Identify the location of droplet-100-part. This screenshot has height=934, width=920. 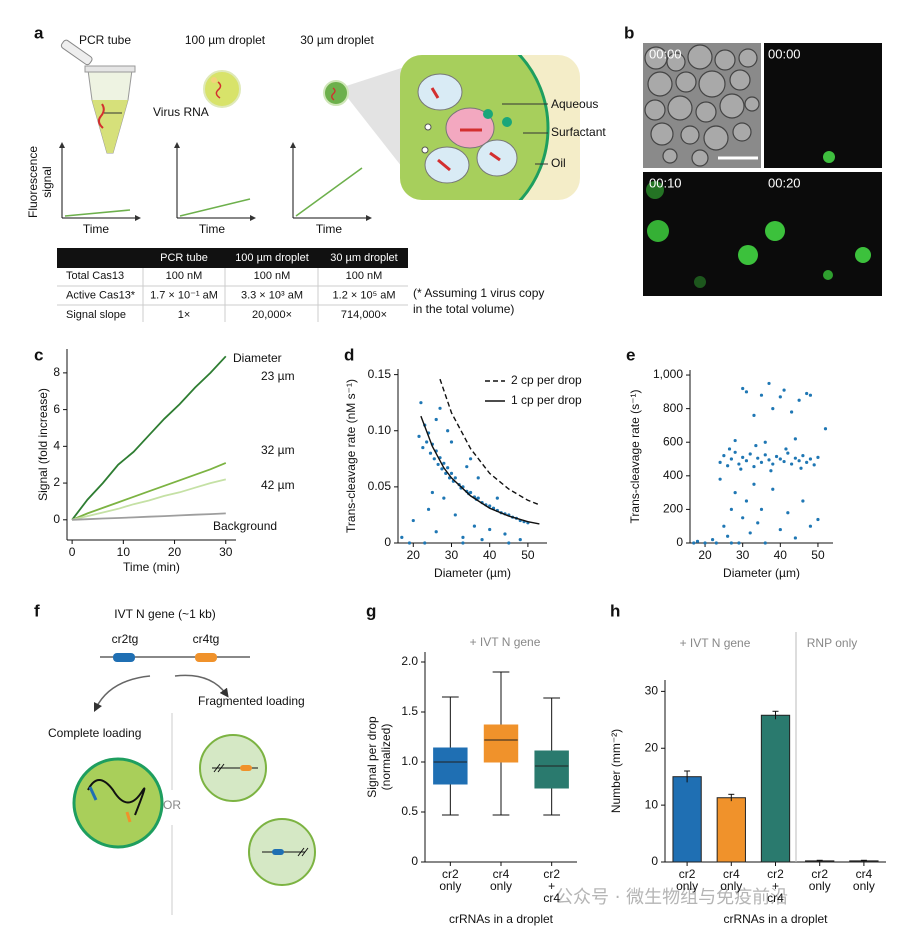
(222, 89).